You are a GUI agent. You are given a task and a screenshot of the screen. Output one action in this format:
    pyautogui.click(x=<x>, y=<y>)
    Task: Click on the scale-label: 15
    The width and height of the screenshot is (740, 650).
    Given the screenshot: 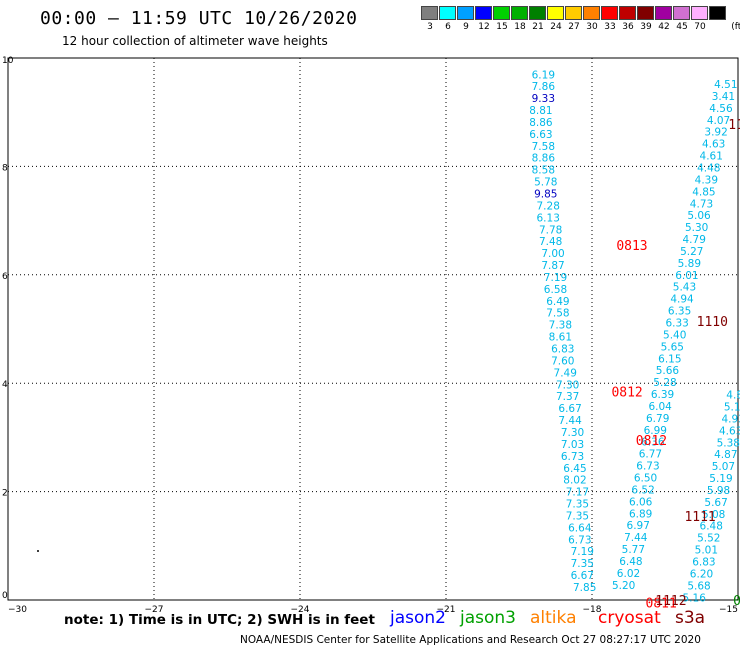 What is the action you would take?
    pyautogui.click(x=502, y=27)
    